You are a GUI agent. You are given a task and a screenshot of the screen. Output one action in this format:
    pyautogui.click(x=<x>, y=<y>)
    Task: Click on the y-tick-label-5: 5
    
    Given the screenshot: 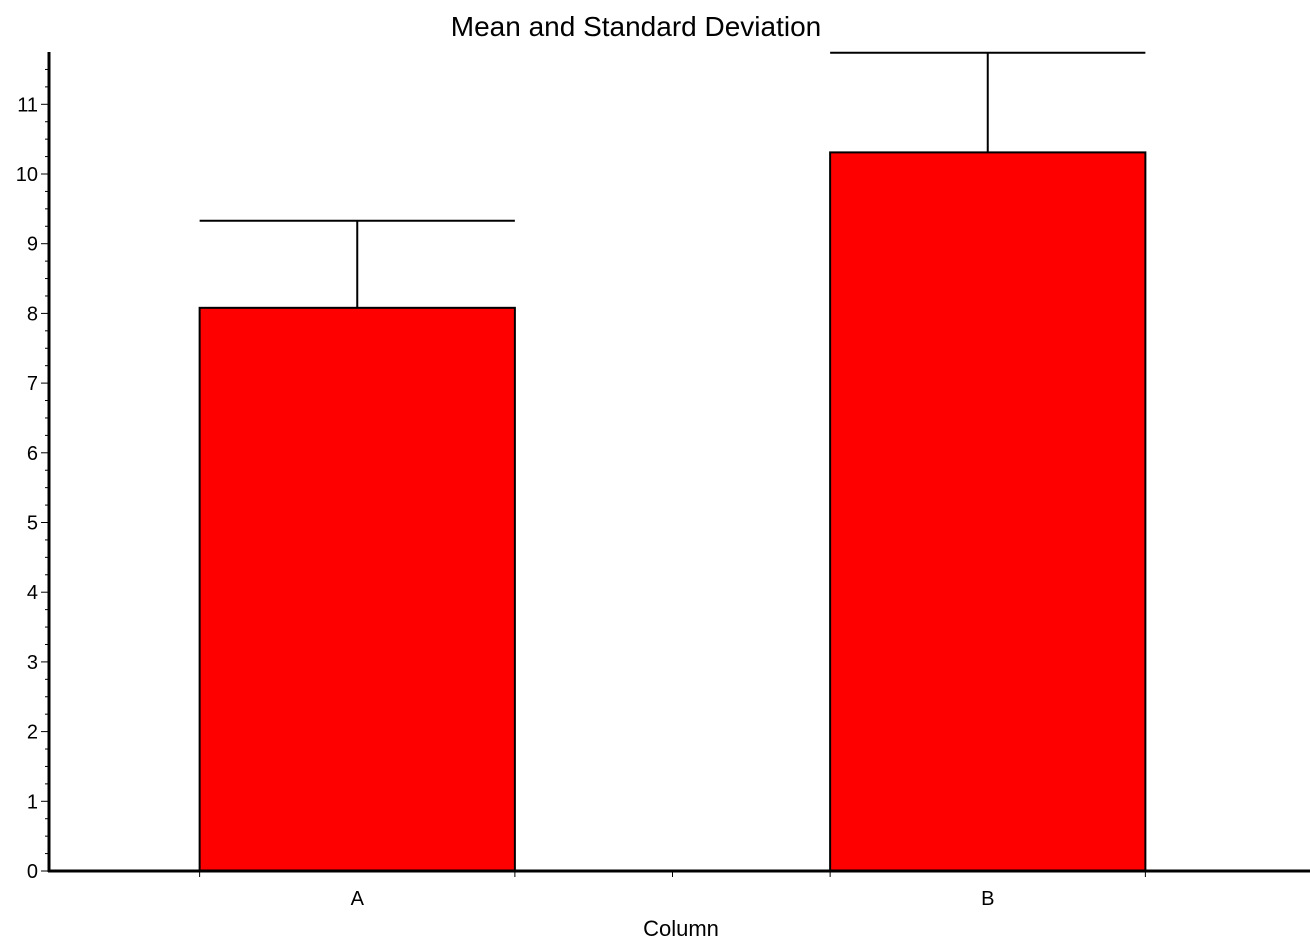 What is the action you would take?
    pyautogui.click(x=32, y=524)
    